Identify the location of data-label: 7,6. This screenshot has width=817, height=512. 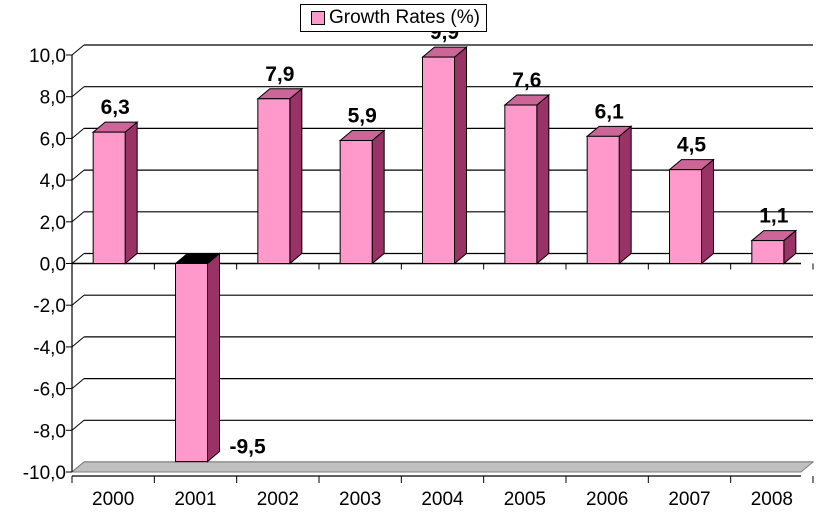
(526, 80).